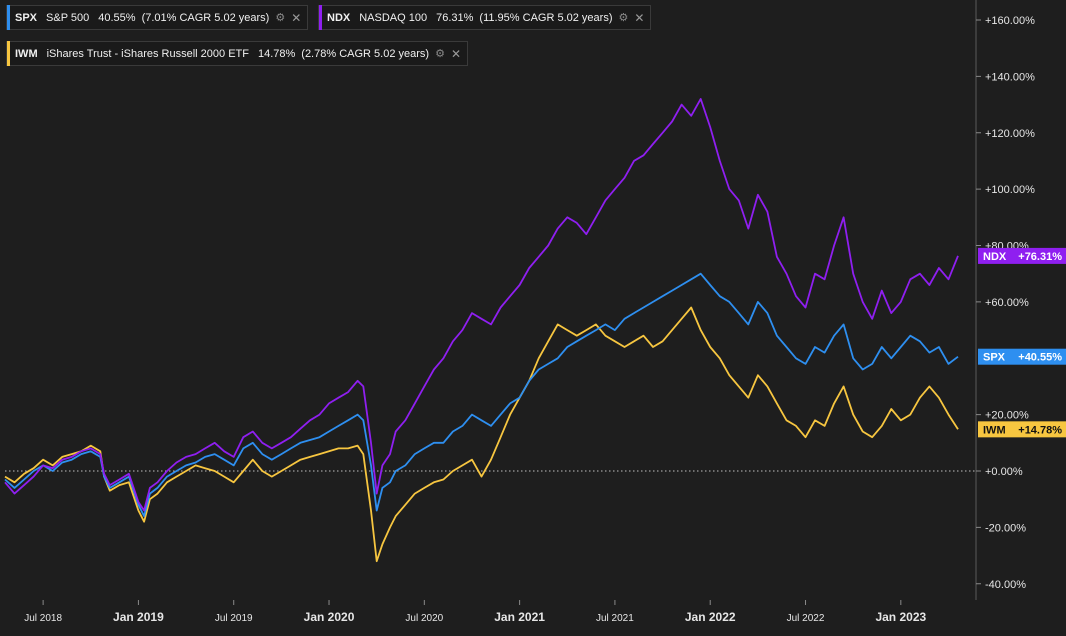 The width and height of the screenshot is (1066, 636). I want to click on end-label-iwm: IWM +14.78%, so click(1022, 429).